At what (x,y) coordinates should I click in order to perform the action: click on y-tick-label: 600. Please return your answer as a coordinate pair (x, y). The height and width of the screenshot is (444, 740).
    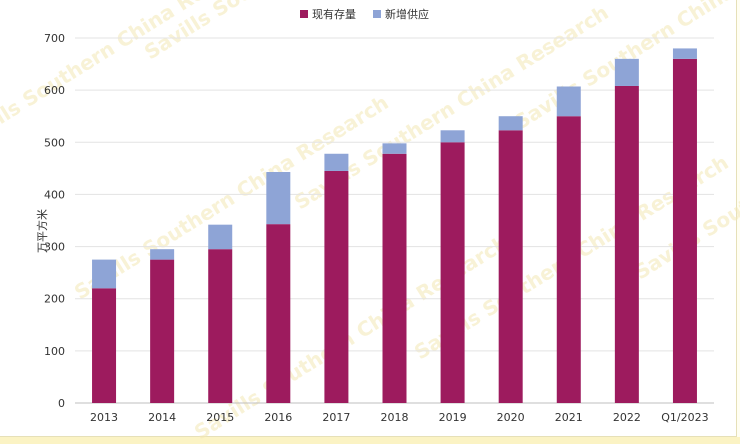
    Looking at the image, I should click on (54, 90).